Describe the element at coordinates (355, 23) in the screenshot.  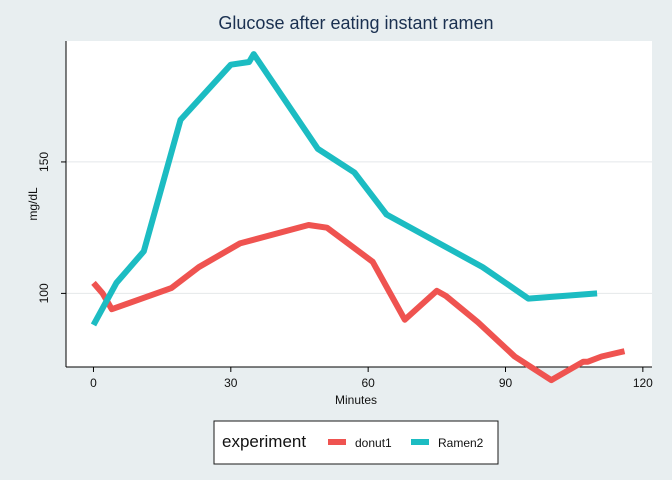
I see `chart-title: Glucose after eating instant ramen` at that location.